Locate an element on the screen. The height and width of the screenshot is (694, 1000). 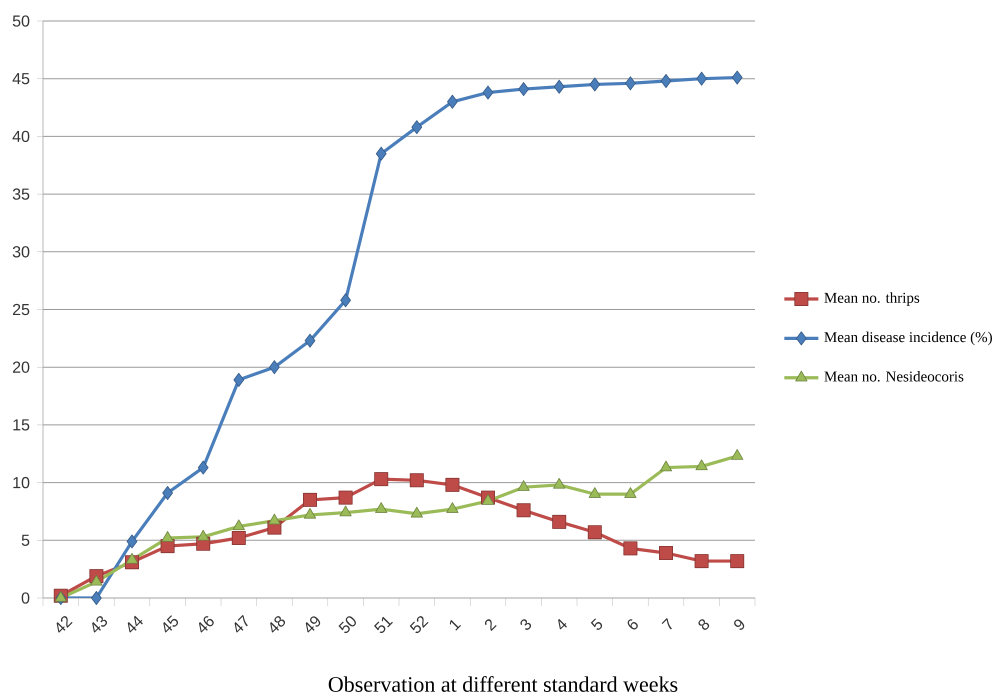
y-tick-label: 20 is located at coordinates (21, 367).